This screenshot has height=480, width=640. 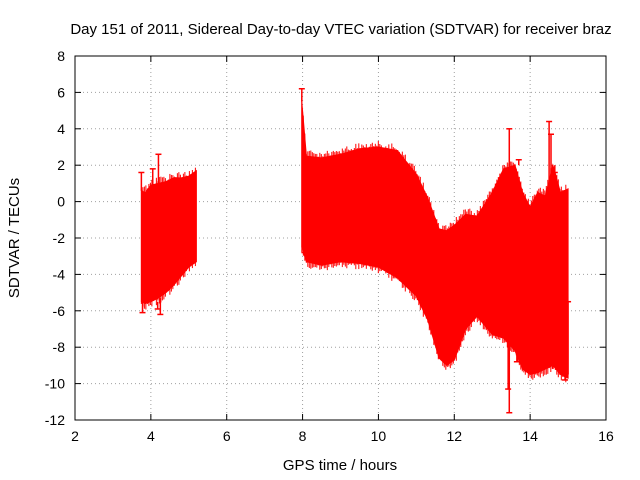 What do you see at coordinates (227, 436) in the screenshot?
I see `x-tick-label: 6` at bounding box center [227, 436].